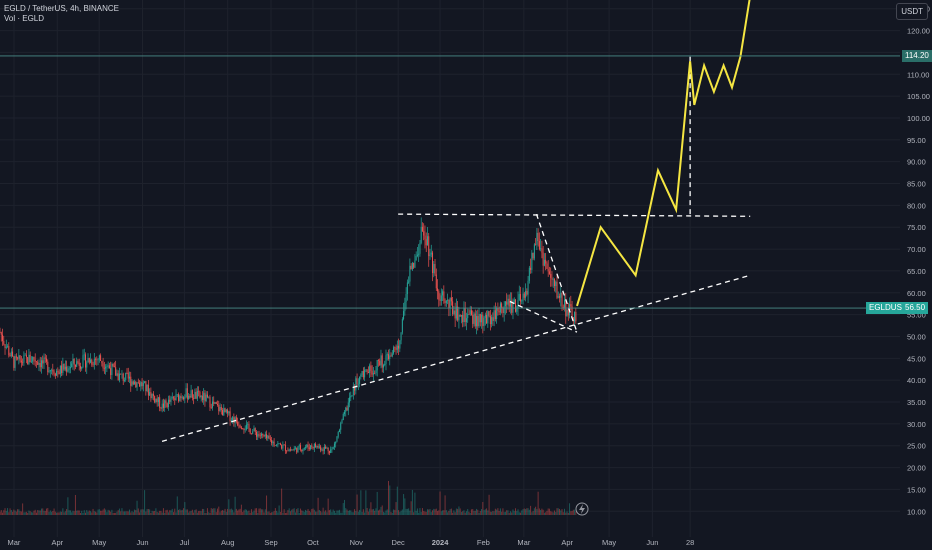  What do you see at coordinates (185, 542) in the screenshot?
I see `time-tick-label: Jul` at bounding box center [185, 542].